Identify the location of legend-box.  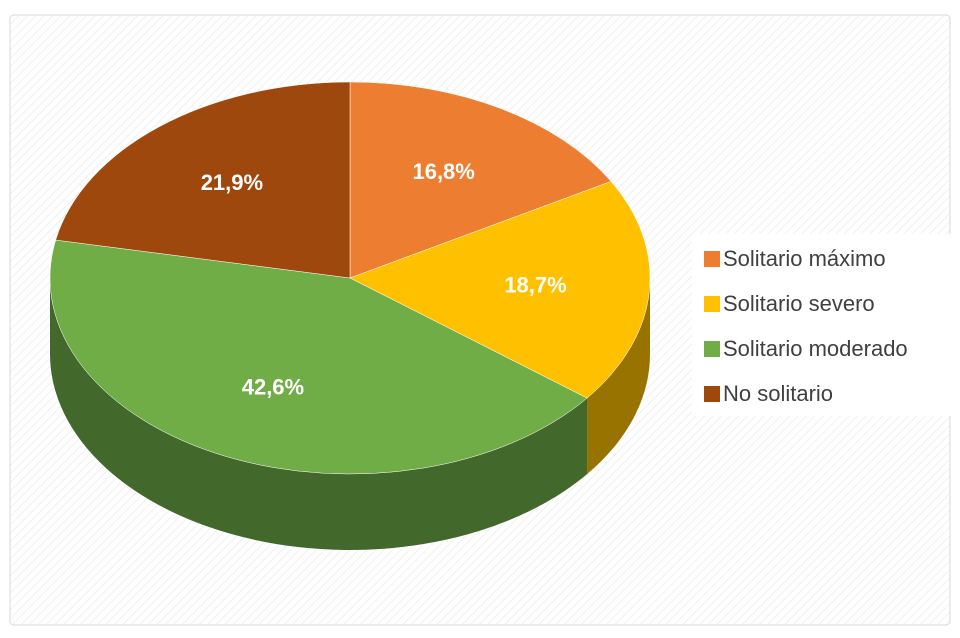
(822, 325).